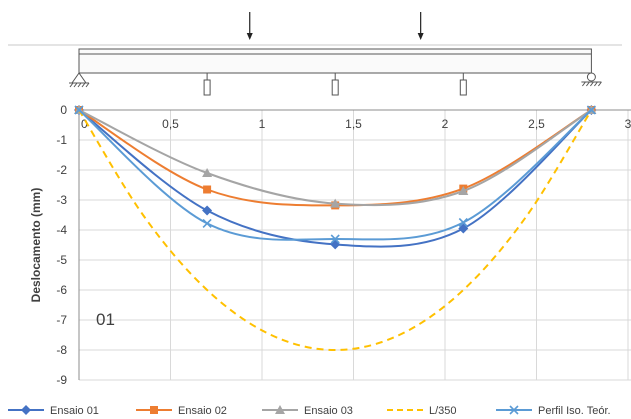 The width and height of the screenshot is (631, 419). What do you see at coordinates (84, 124) in the screenshot?
I see `x-tick-label: 0` at bounding box center [84, 124].